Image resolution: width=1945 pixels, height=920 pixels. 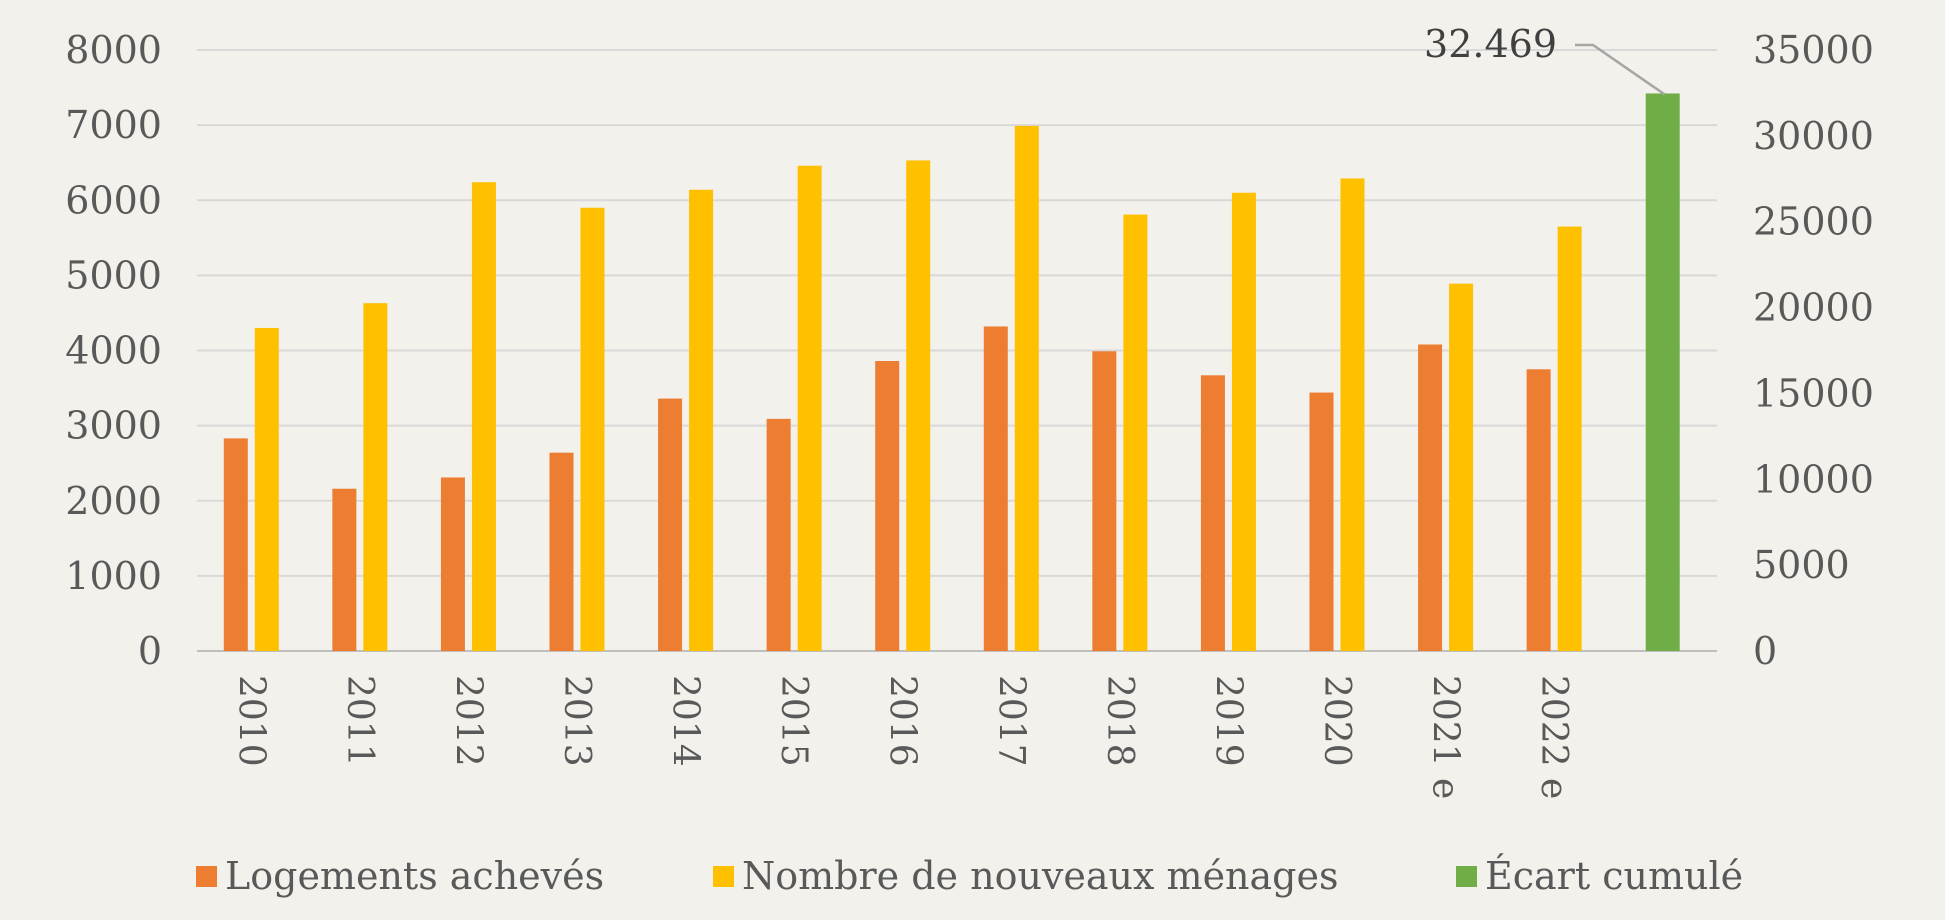 What do you see at coordinates (1040, 876) in the screenshot?
I see `legend-label: Nombre de nouveaux ménages` at bounding box center [1040, 876].